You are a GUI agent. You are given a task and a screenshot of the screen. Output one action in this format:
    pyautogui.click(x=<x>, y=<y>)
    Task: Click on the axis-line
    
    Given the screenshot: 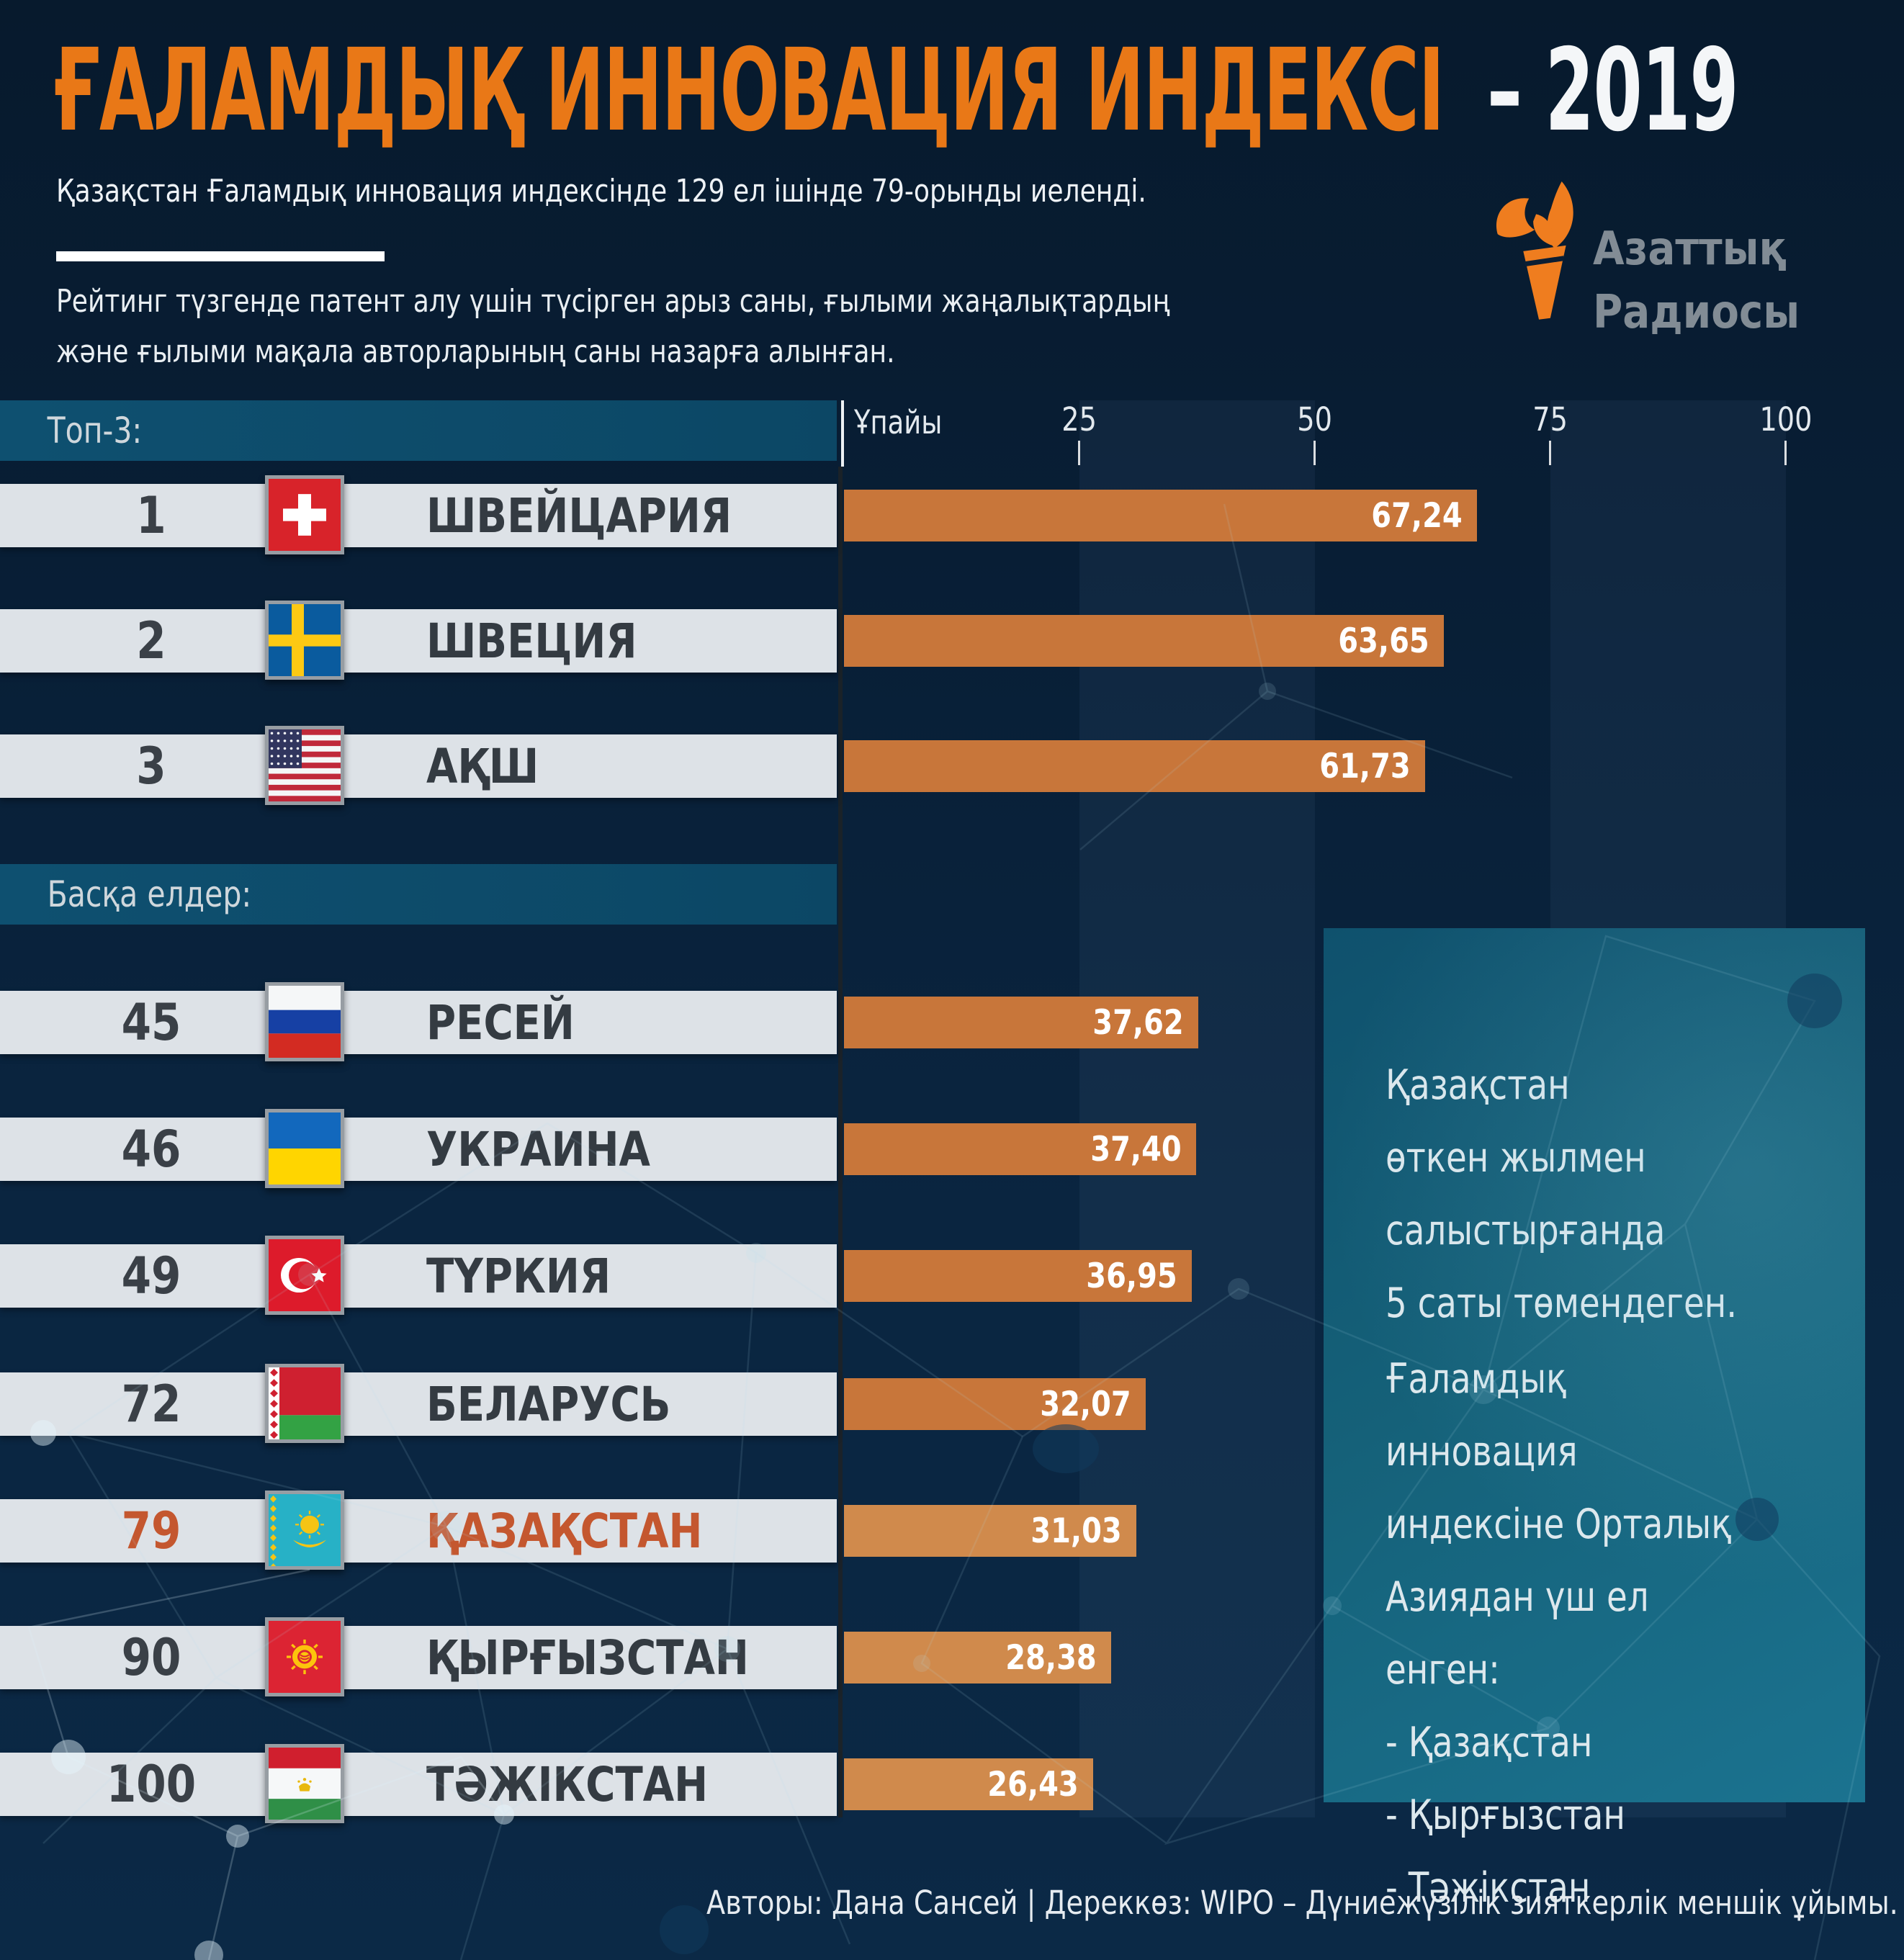 What is the action you would take?
    pyautogui.click(x=841, y=1142)
    